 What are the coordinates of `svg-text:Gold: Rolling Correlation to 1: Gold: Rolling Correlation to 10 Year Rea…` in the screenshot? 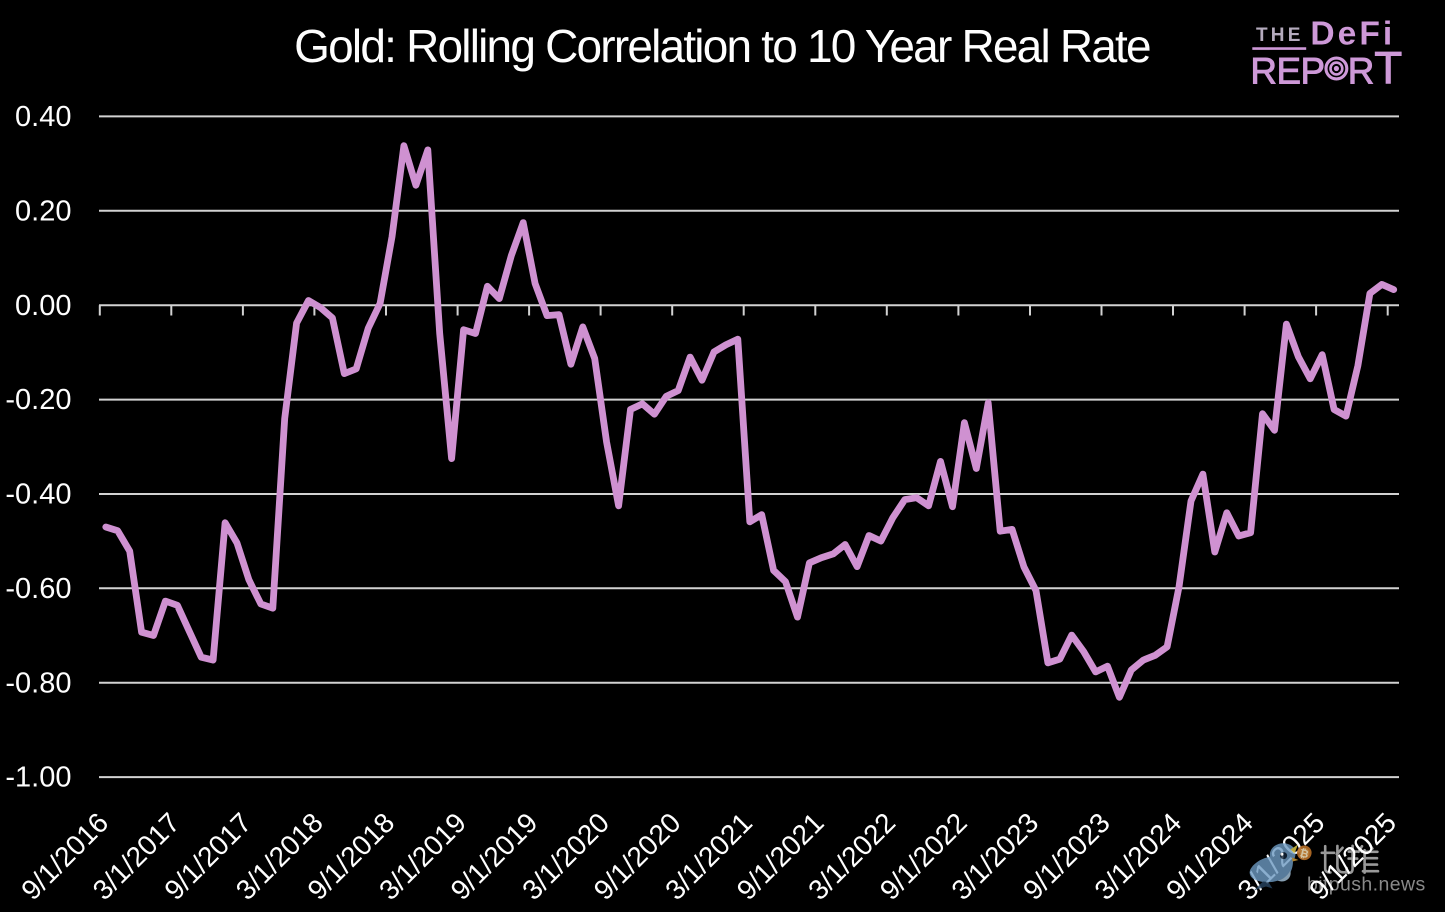 It's located at (722, 46).